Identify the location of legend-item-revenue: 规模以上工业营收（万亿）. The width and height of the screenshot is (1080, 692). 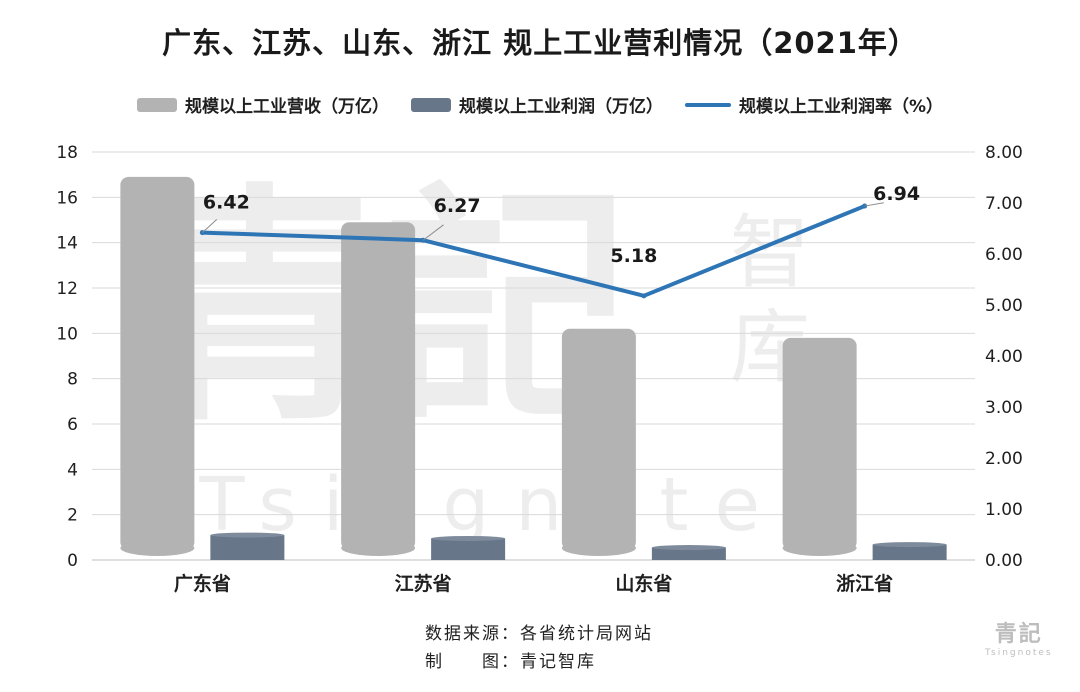
(262, 104).